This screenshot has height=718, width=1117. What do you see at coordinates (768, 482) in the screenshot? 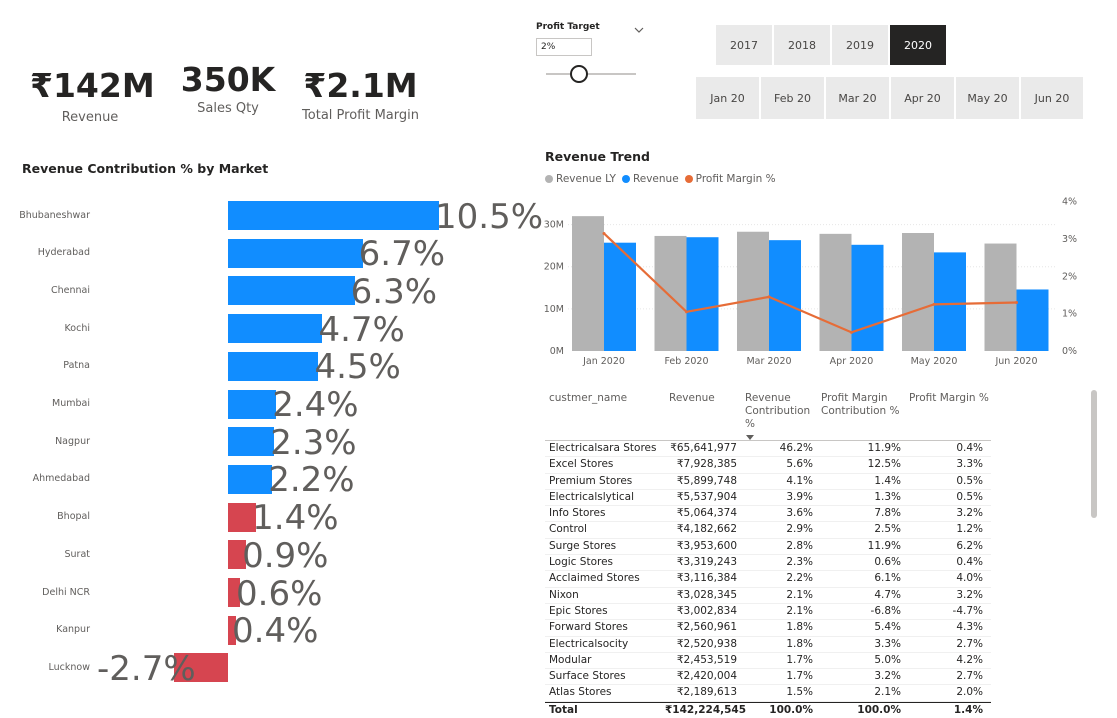
I see `table-row: Premium Stores ₹5,899,748 4.1% 1.4% 0.5%` at bounding box center [768, 482].